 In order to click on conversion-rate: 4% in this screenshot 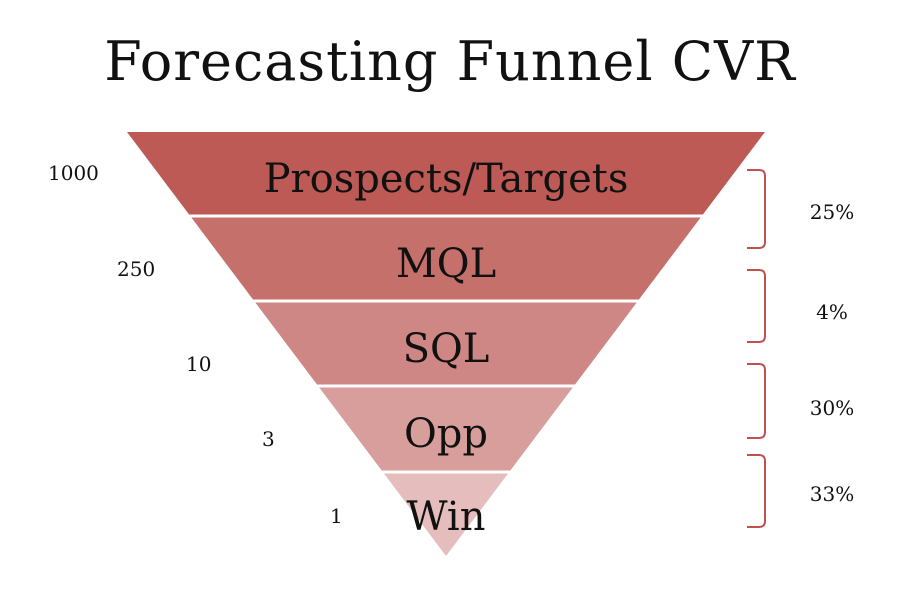, I will do `click(832, 312)`.